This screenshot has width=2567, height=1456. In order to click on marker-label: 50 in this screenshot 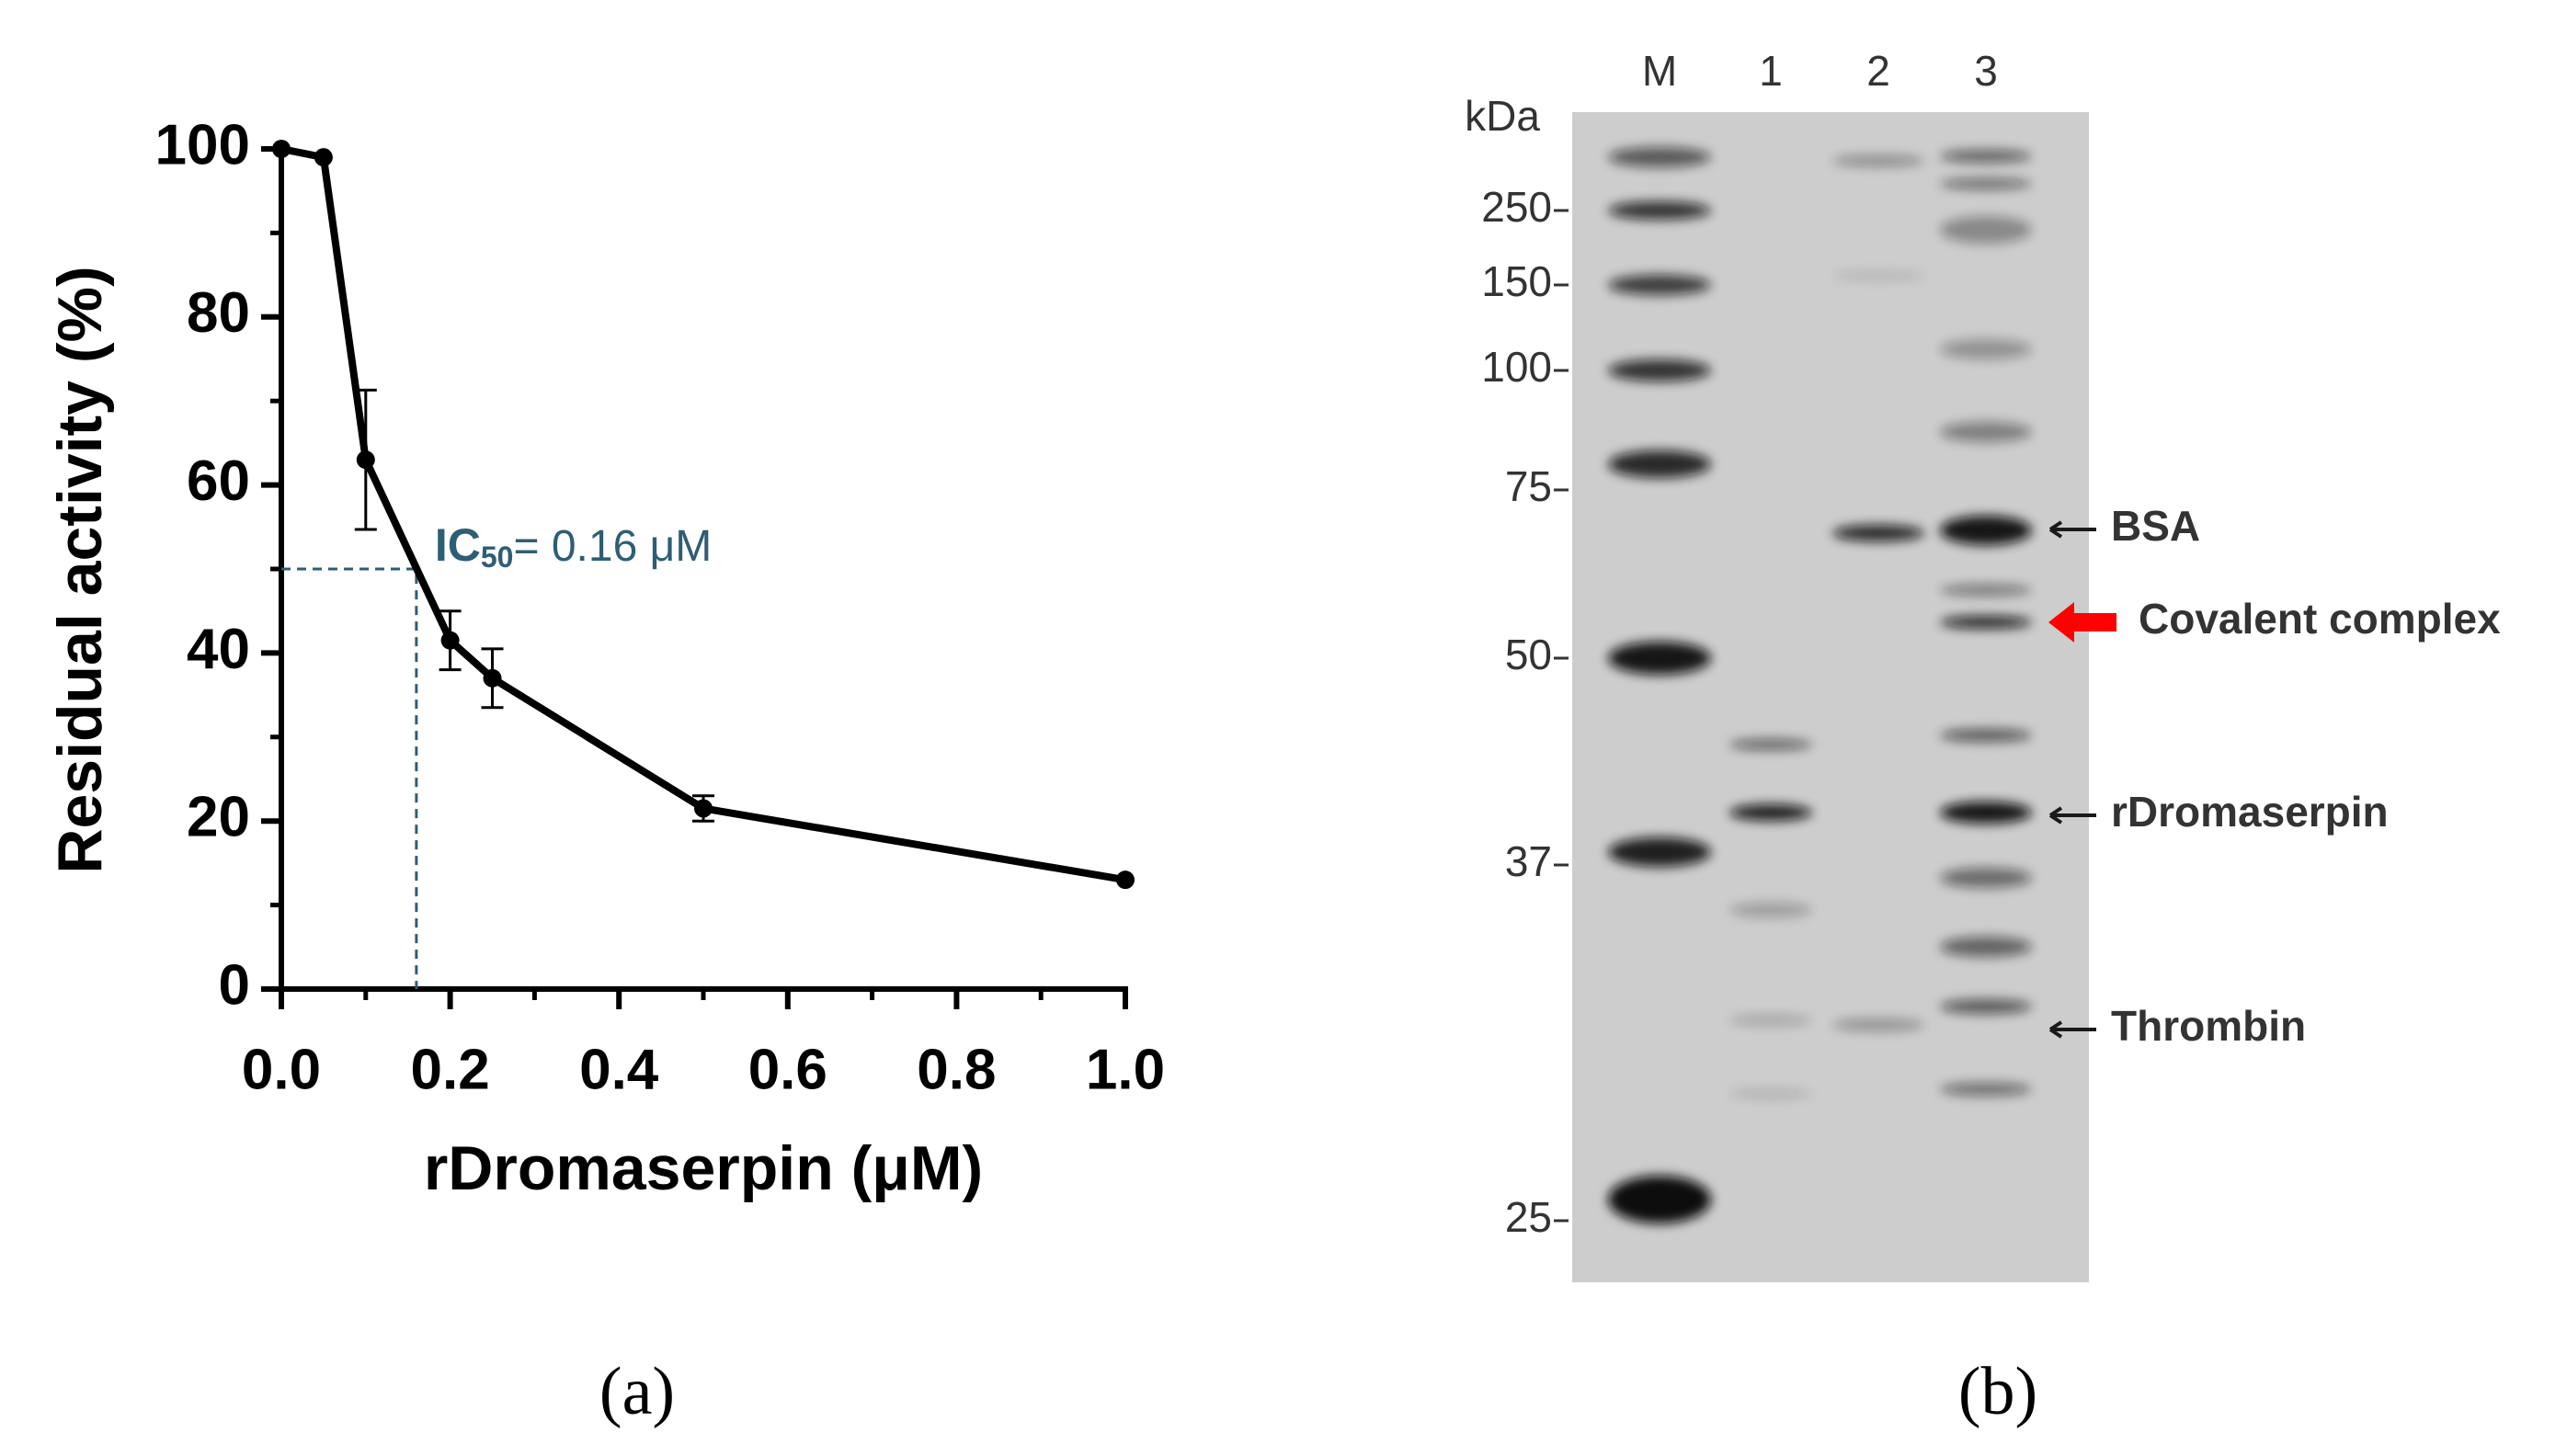, I will do `click(1528, 654)`.